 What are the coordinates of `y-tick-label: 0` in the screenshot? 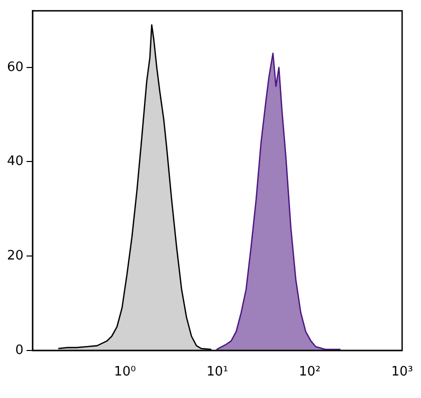 It's located at (19, 350).